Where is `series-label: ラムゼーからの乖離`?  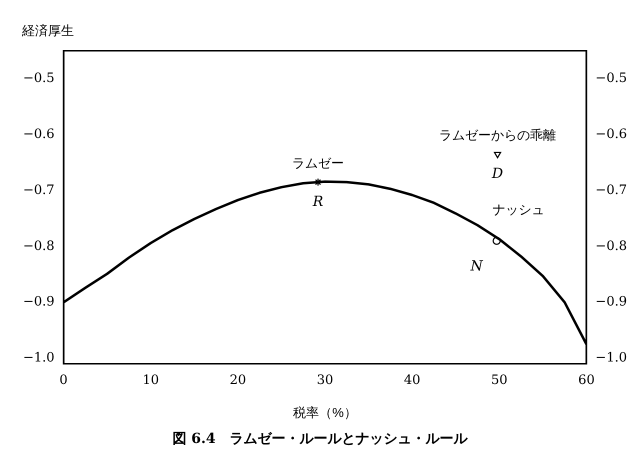
series-label: ラムゼーからの乖離 is located at coordinates (497, 136).